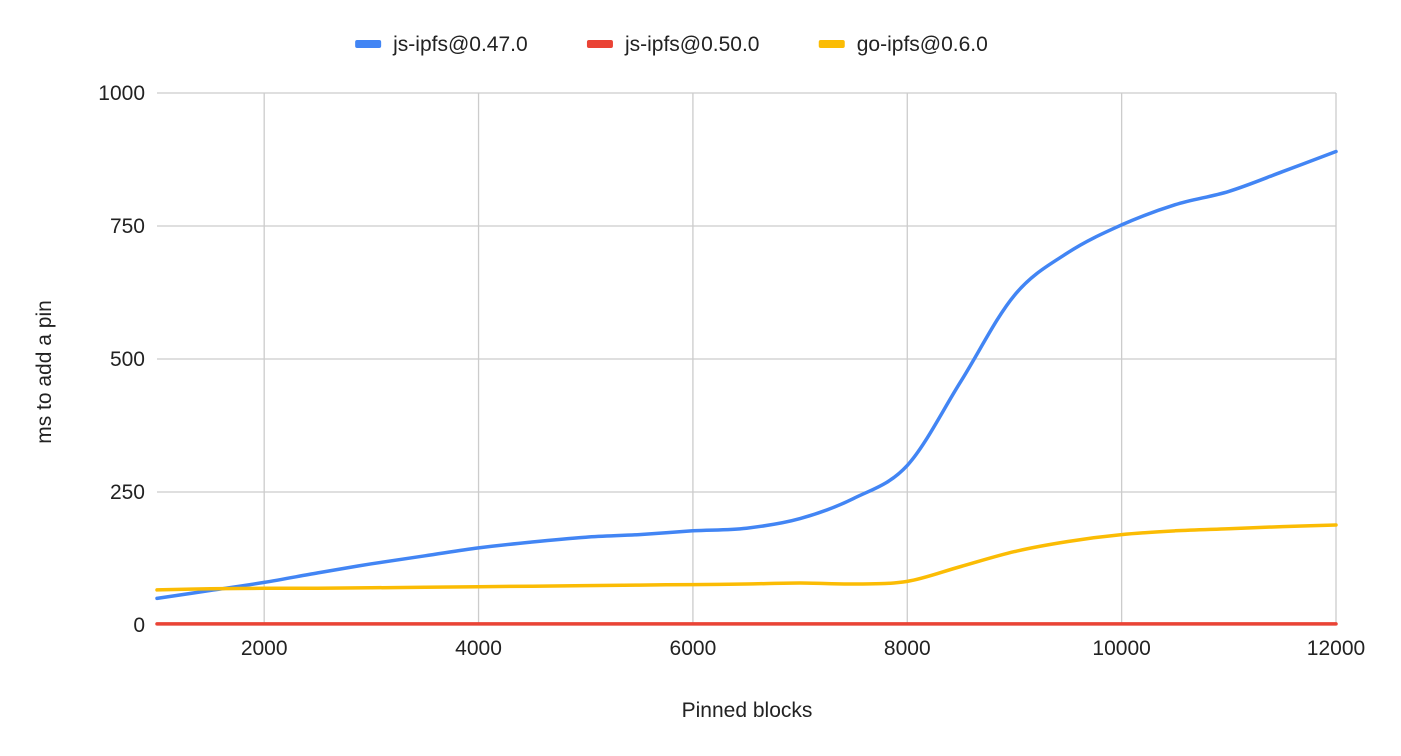  I want to click on y-axis-ticks: 0 250 500 750 1000, so click(121, 359).